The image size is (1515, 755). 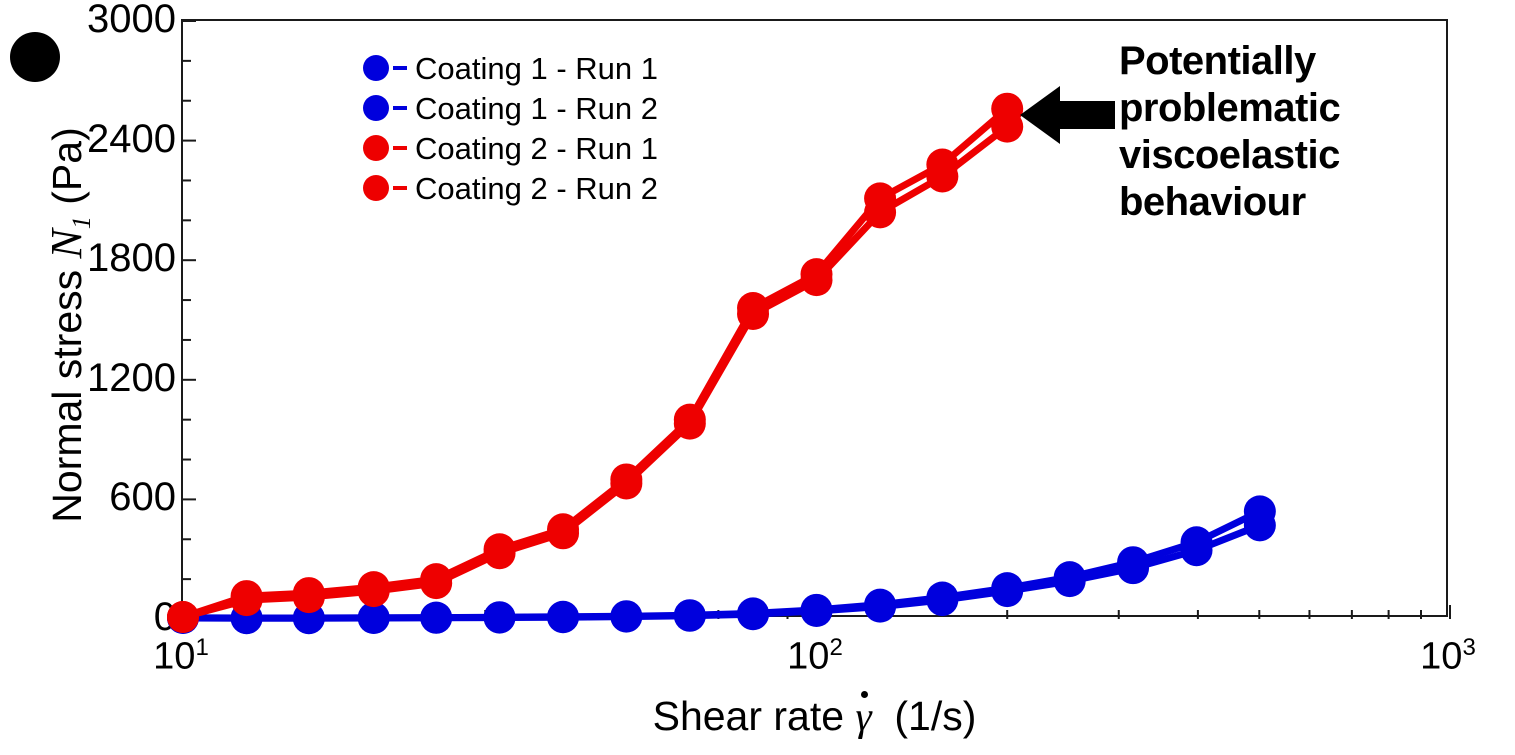 What do you see at coordinates (1229, 155) in the screenshot?
I see `annotation-line-3: viscoelastic` at bounding box center [1229, 155].